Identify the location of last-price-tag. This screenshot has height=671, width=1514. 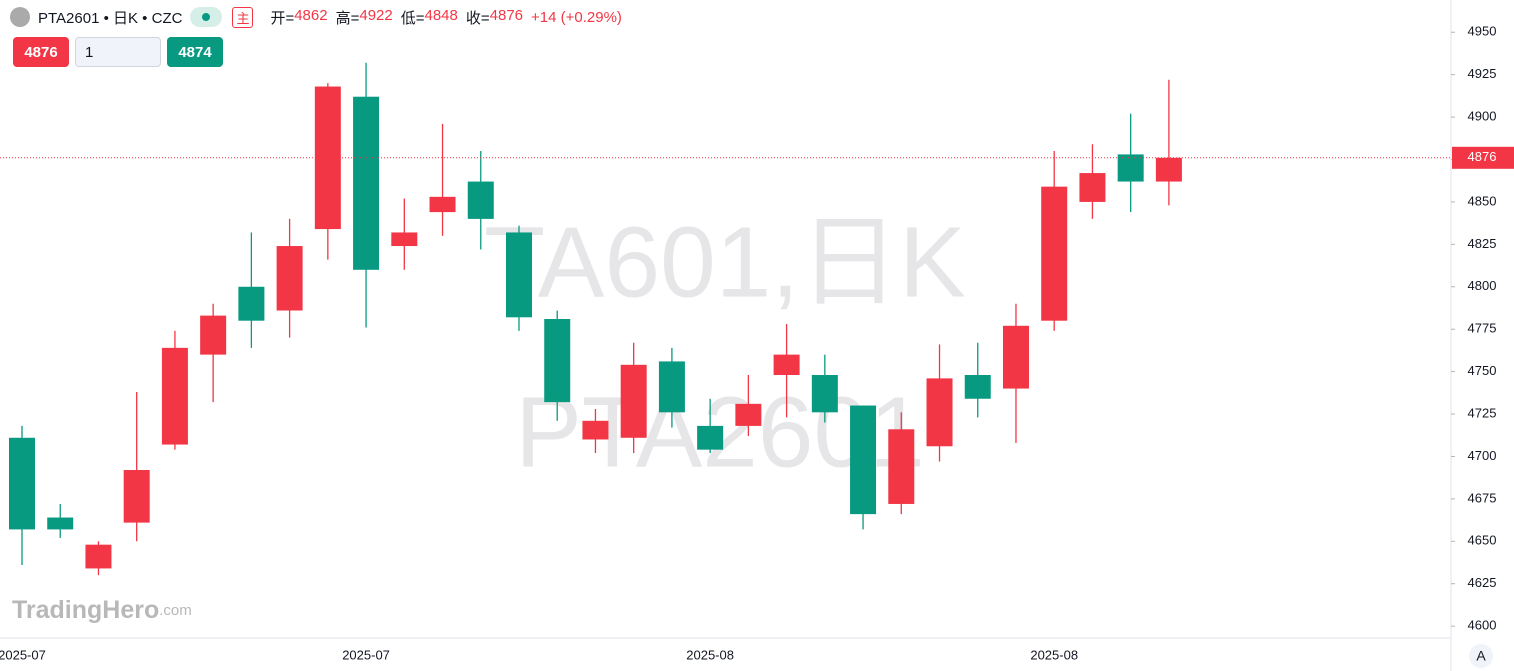
(1483, 157).